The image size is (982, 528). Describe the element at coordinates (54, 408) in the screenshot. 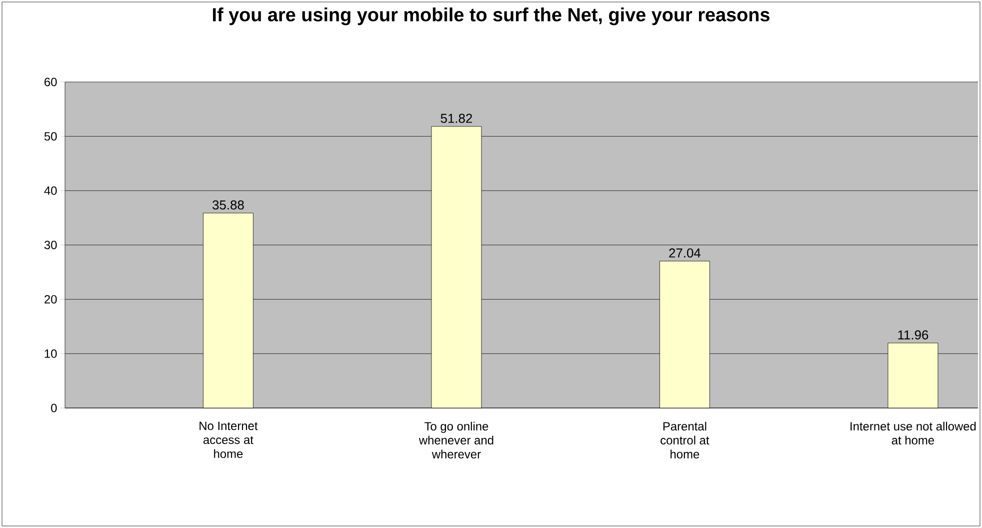

I see `y-tick-label: 0` at that location.